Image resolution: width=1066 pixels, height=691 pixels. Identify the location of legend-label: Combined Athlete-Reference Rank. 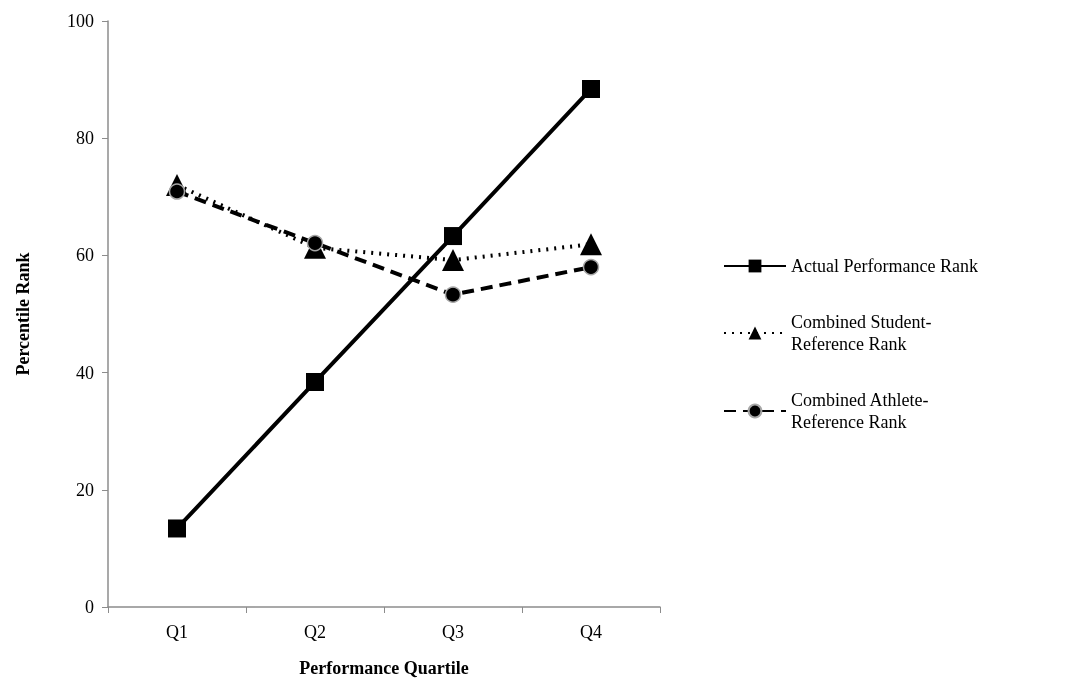
(860, 411).